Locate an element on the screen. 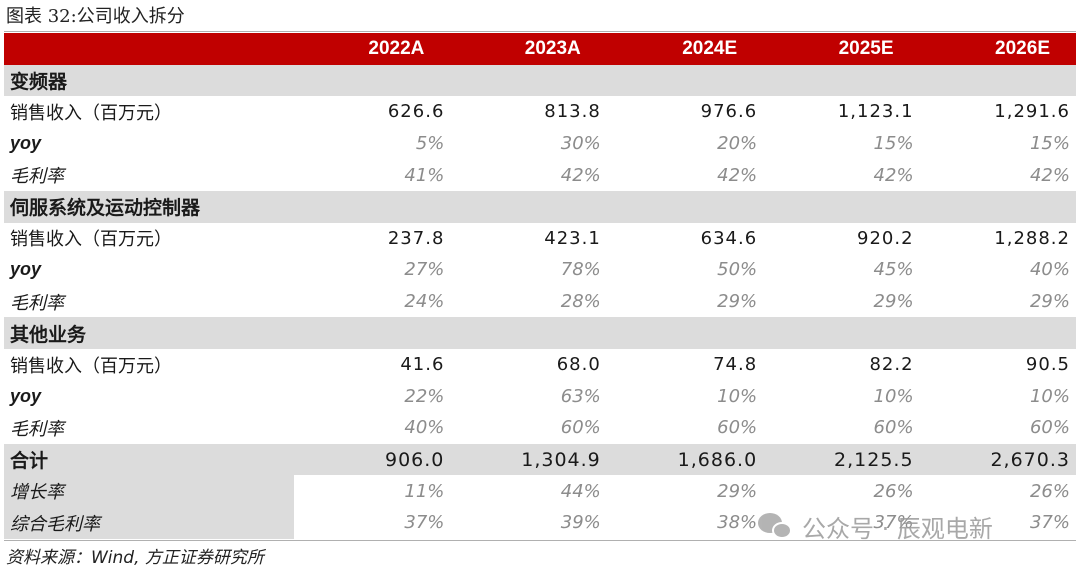 The image size is (1080, 573). value-cell: 41% is located at coordinates (424, 175).